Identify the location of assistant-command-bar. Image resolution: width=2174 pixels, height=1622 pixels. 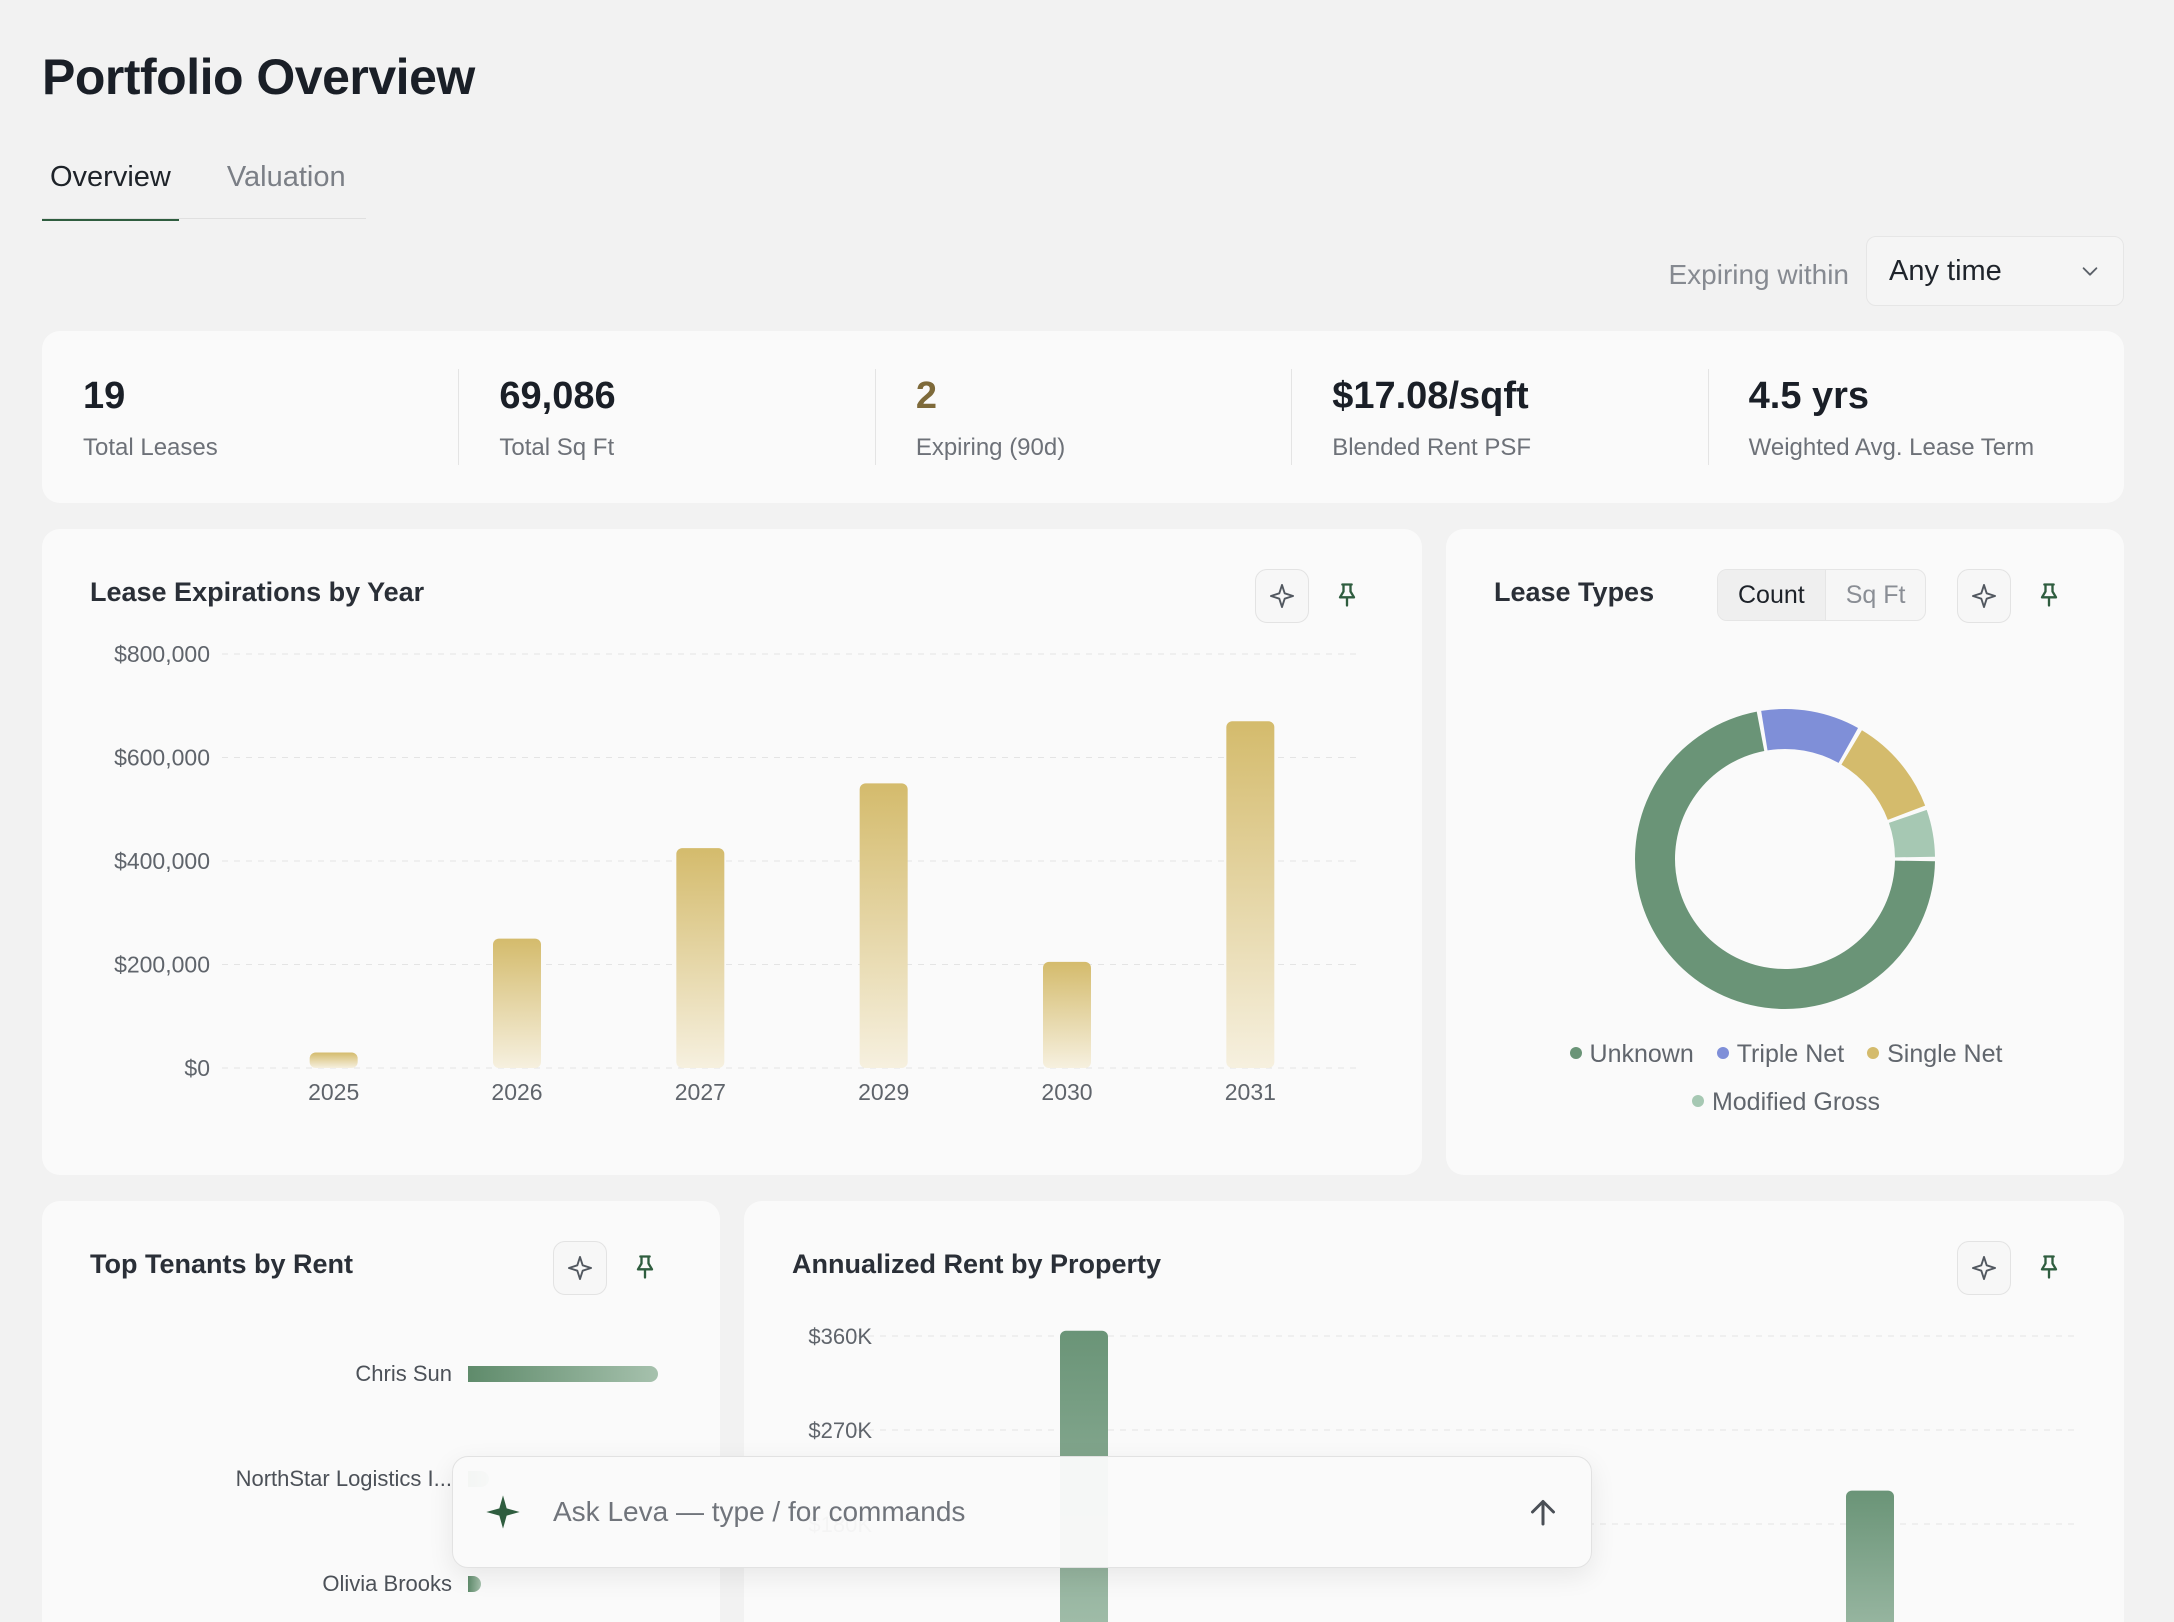
(1022, 1512).